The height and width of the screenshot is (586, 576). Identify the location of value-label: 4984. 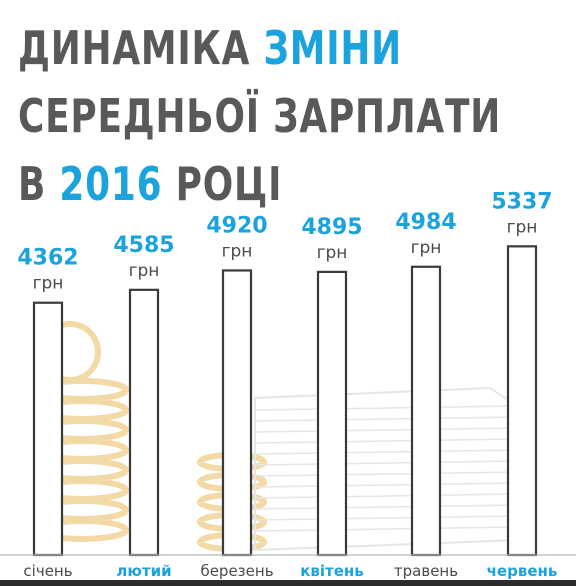
(425, 222).